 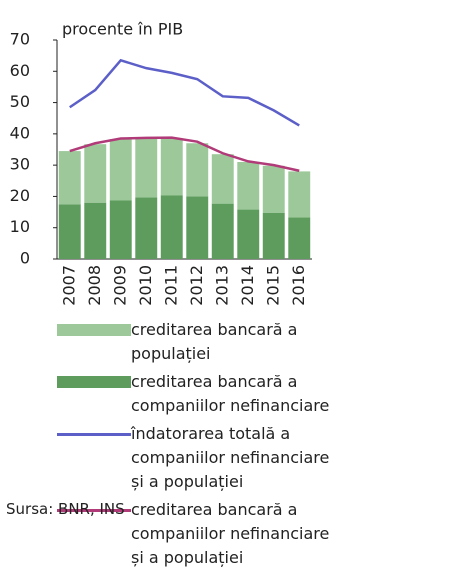 I want to click on y-tick-label: 10, so click(x=20, y=226).